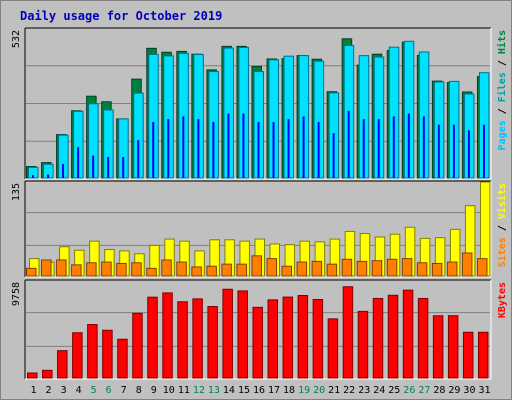  I want to click on series-axis-label-part: Hits, so click(502, 42).